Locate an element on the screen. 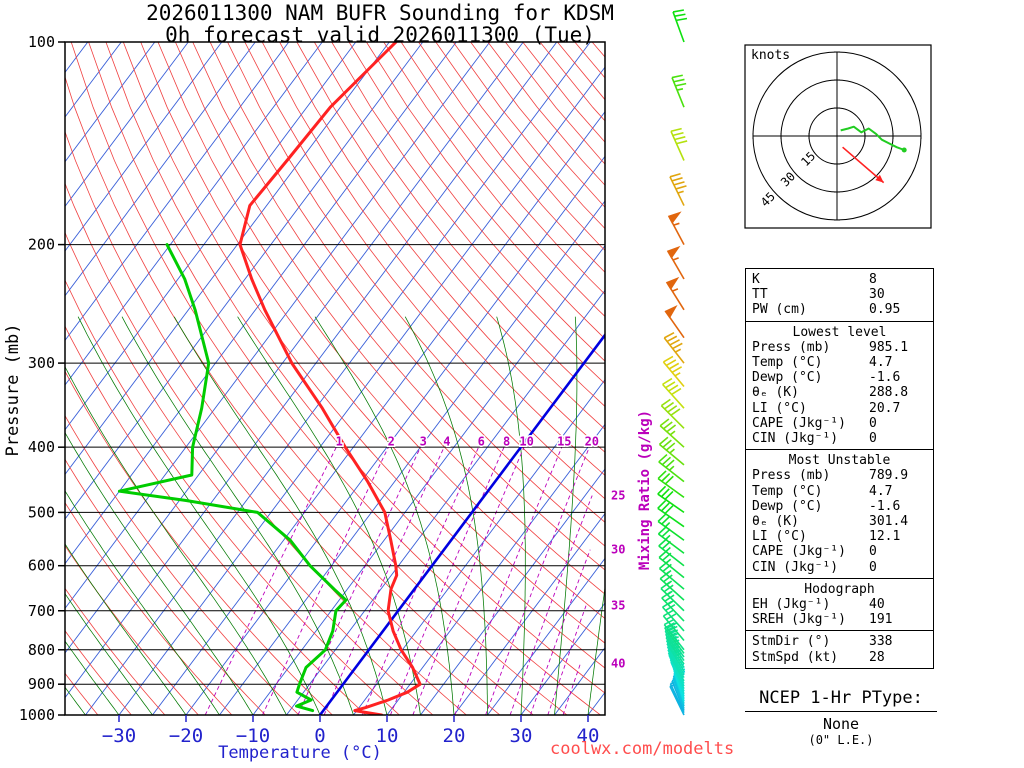  stat-value: 12.1 is located at coordinates (885, 537).